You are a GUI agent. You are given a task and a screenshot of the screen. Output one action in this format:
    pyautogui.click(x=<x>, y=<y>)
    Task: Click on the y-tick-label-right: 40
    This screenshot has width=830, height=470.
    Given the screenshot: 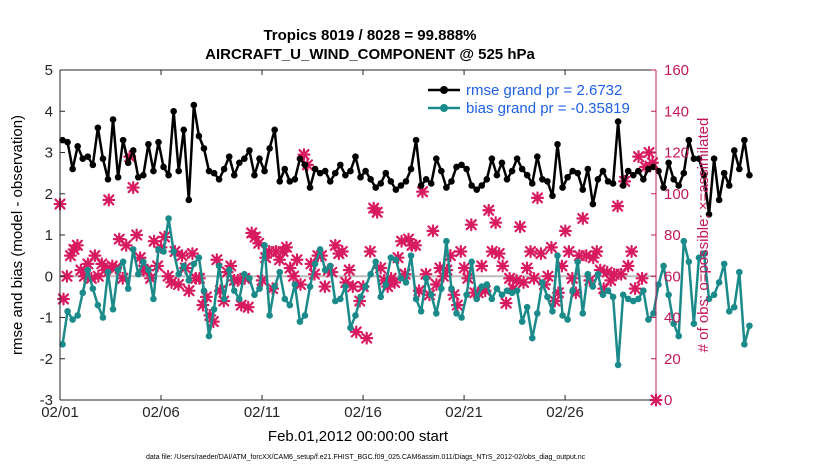 What is the action you would take?
    pyautogui.click(x=672, y=318)
    